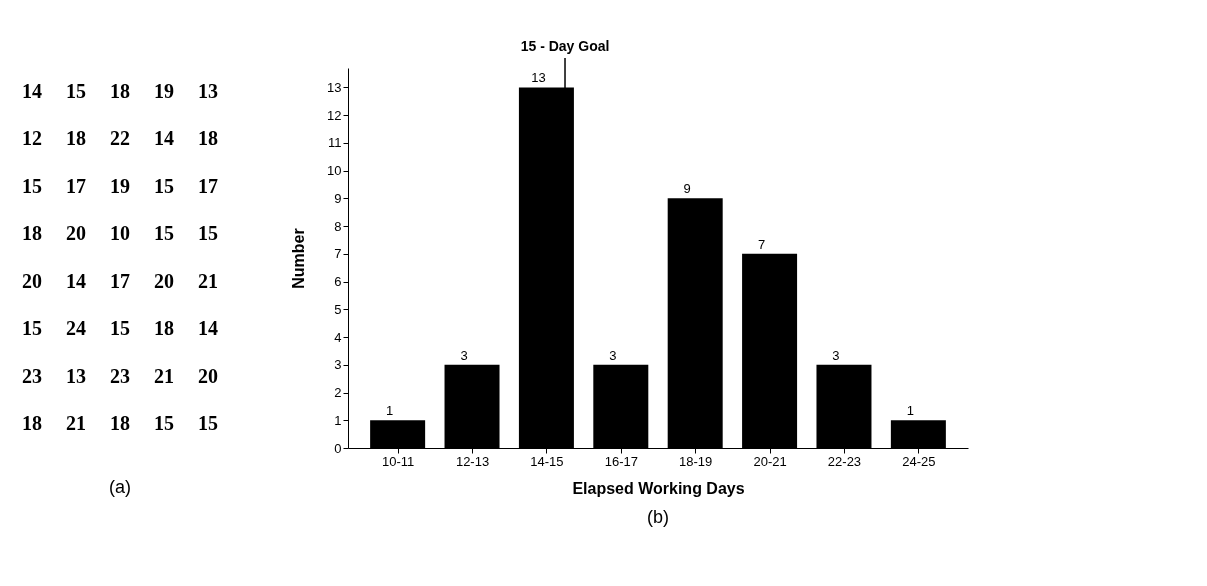 This screenshot has height=586, width=1207. What do you see at coordinates (120, 280) in the screenshot?
I see `text: 20 14 17 20 21` at bounding box center [120, 280].